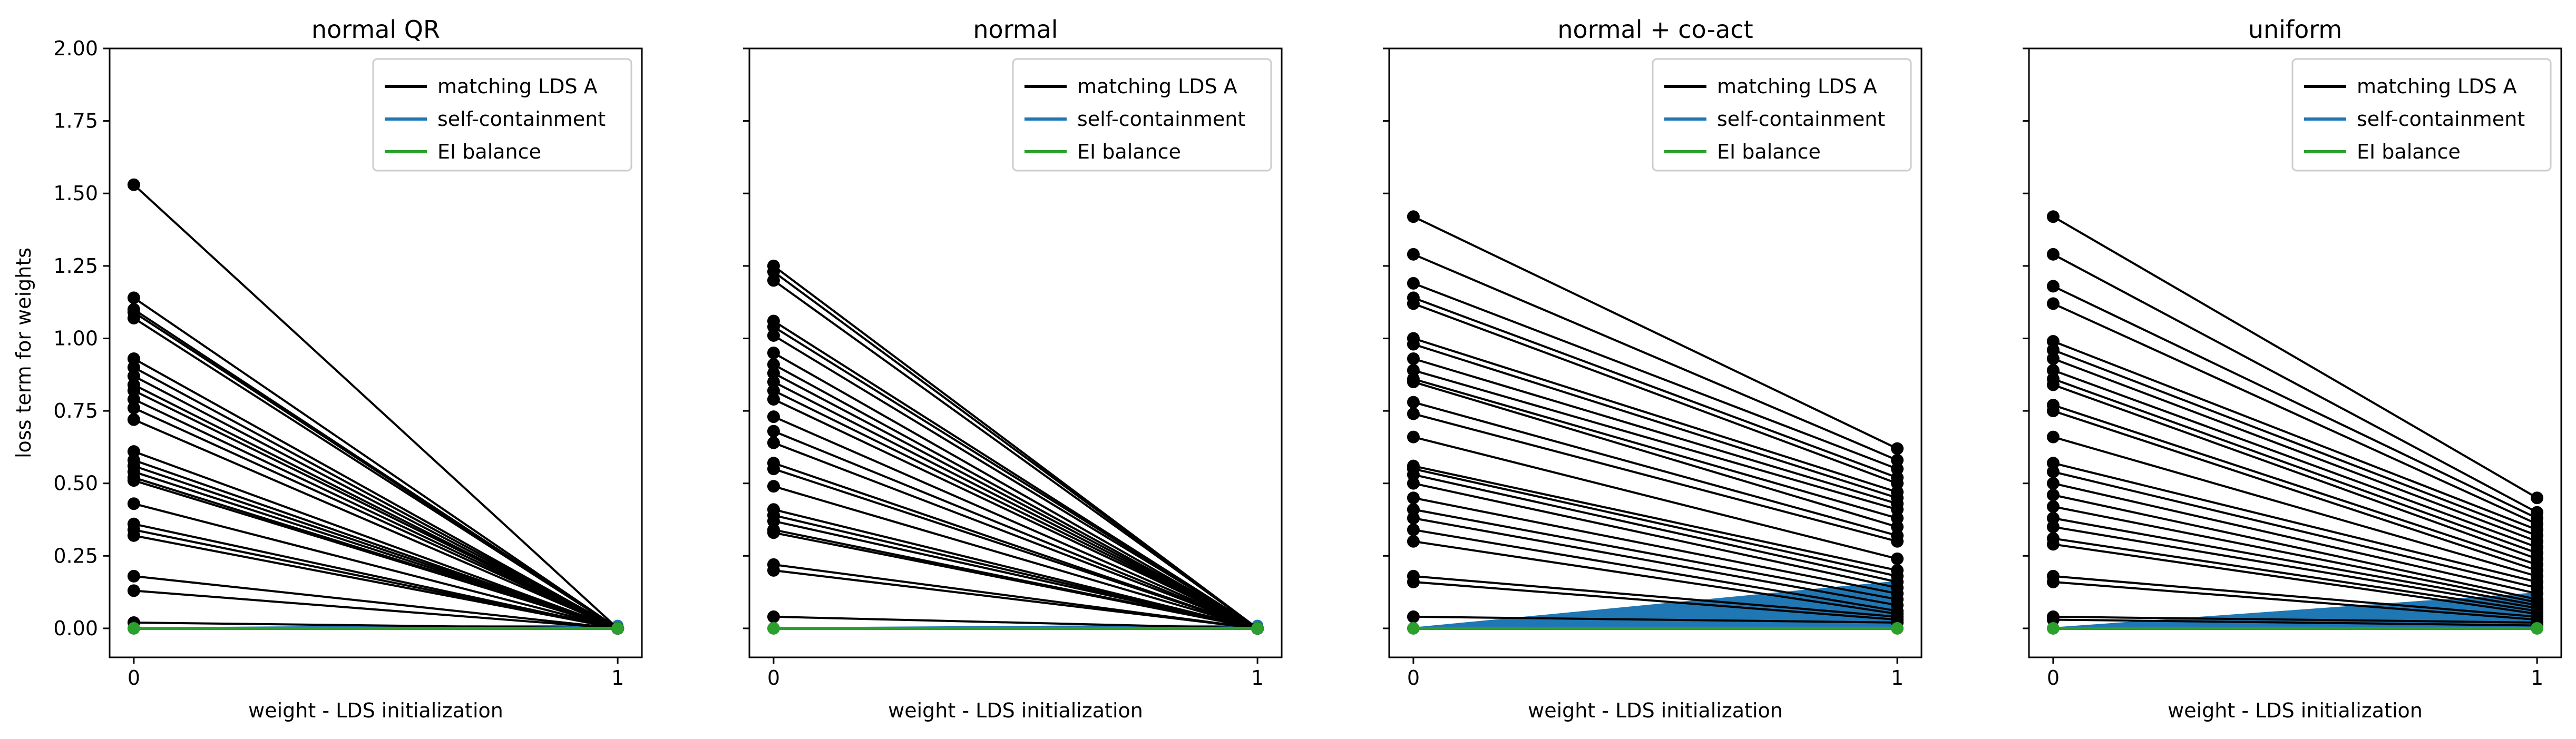  I want to click on panel-title: uniform, so click(2295, 29).